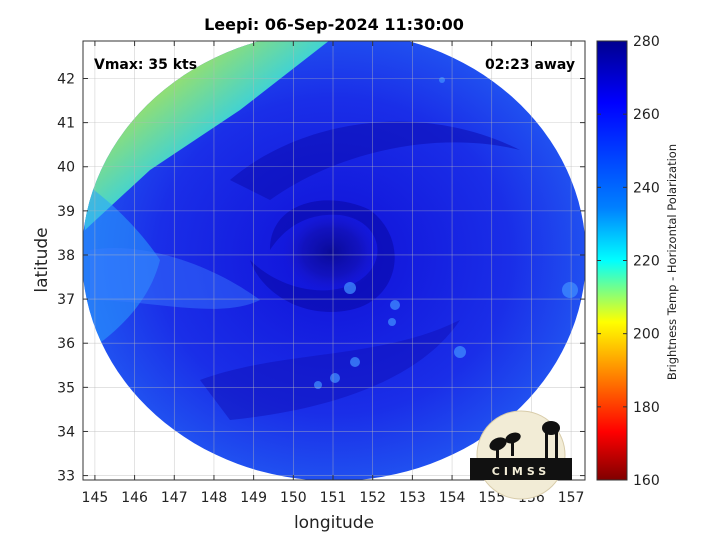 The image size is (720, 540). I want to click on rain-band-south, so click(330, 370).